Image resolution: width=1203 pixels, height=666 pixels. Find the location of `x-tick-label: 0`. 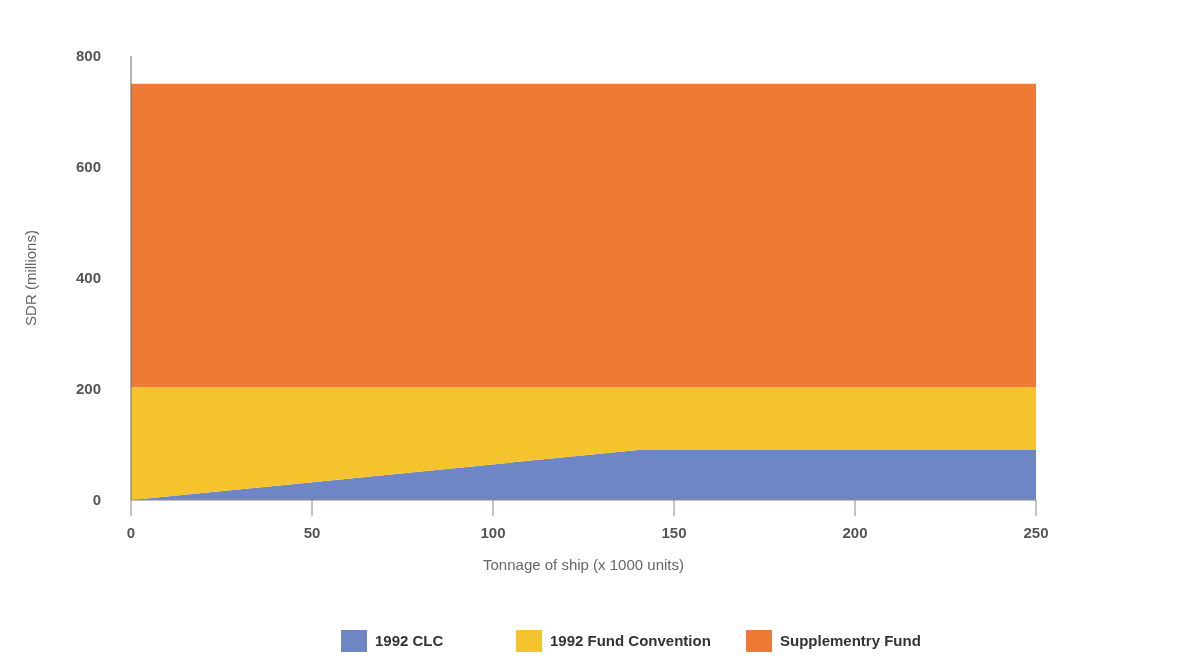

x-tick-label: 0 is located at coordinates (131, 532).